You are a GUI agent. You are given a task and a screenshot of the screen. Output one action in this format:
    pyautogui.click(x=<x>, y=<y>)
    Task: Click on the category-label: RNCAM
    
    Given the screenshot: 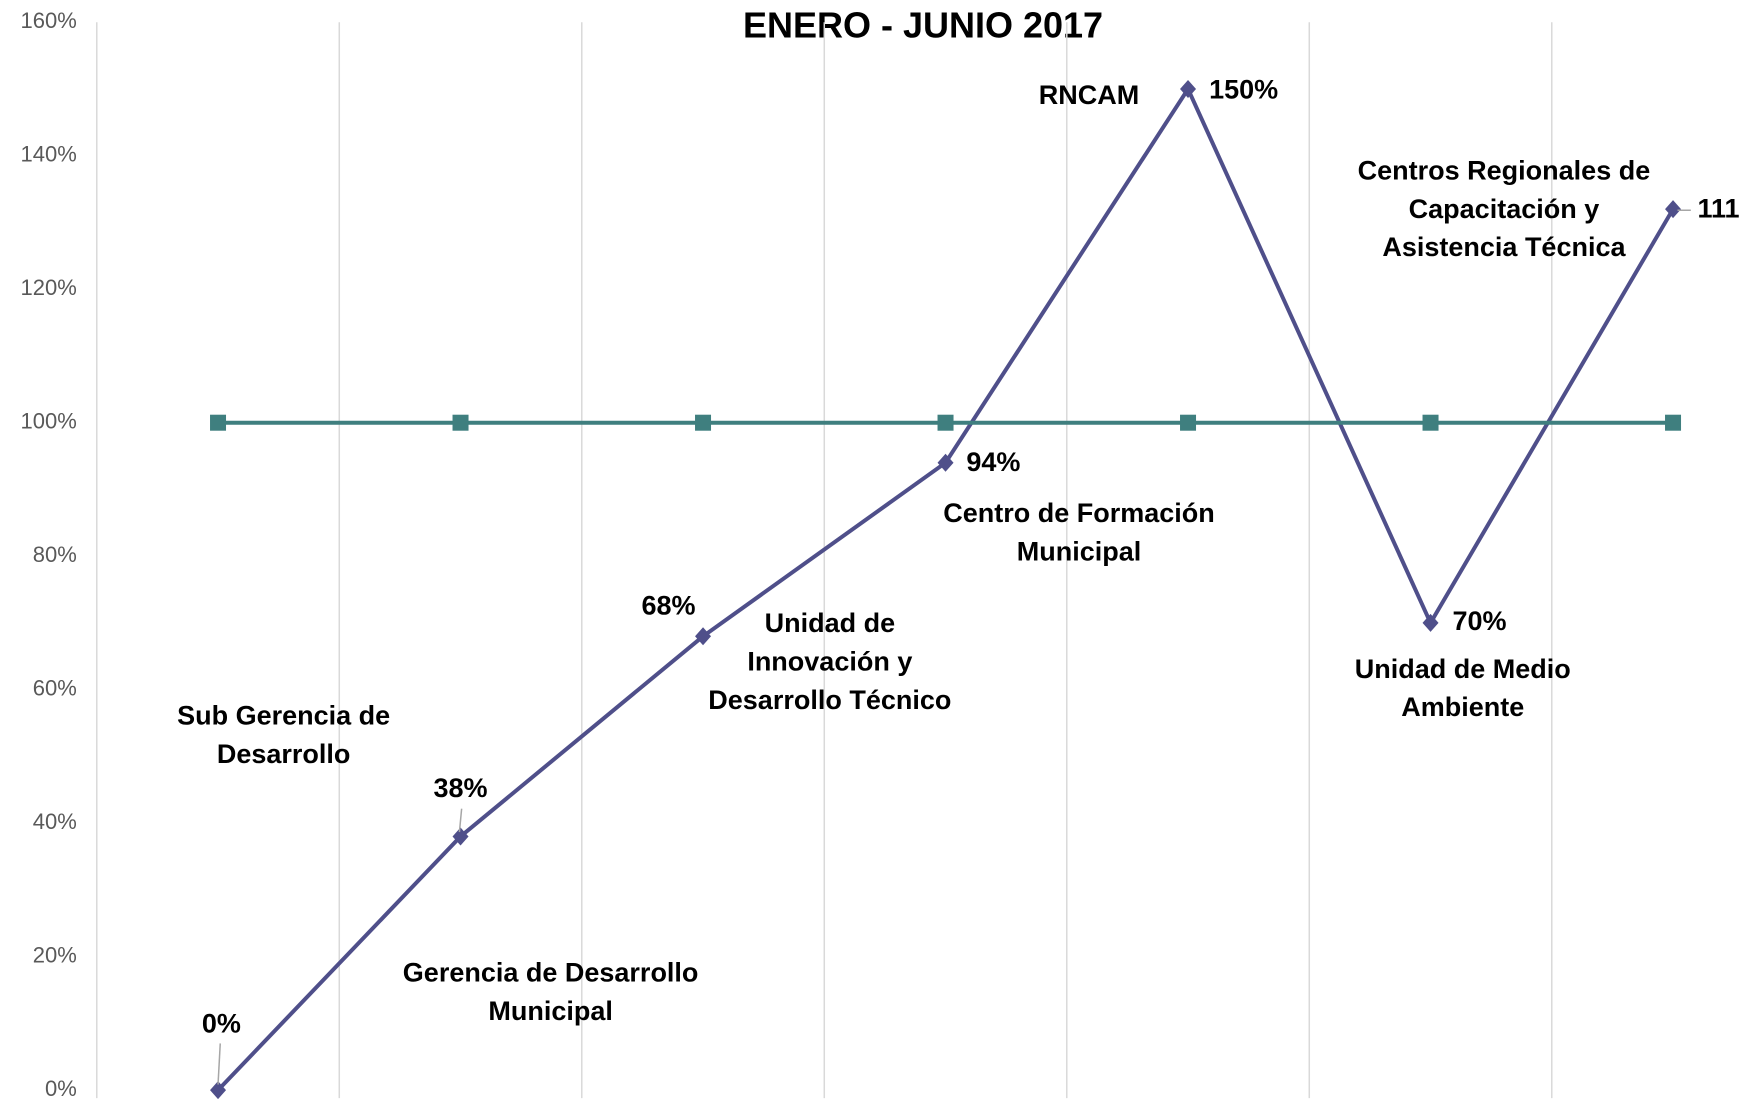 What is the action you would take?
    pyautogui.click(x=1089, y=95)
    